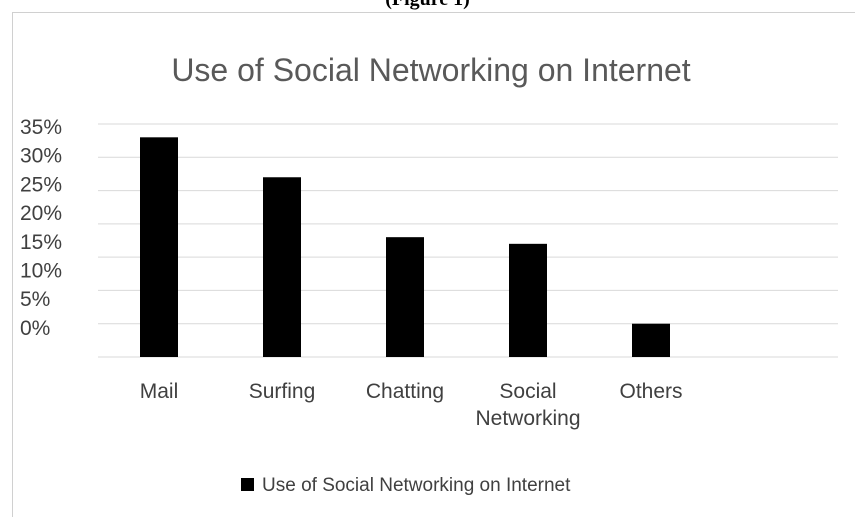  What do you see at coordinates (41, 242) in the screenshot?
I see `y-tick-label: 15%` at bounding box center [41, 242].